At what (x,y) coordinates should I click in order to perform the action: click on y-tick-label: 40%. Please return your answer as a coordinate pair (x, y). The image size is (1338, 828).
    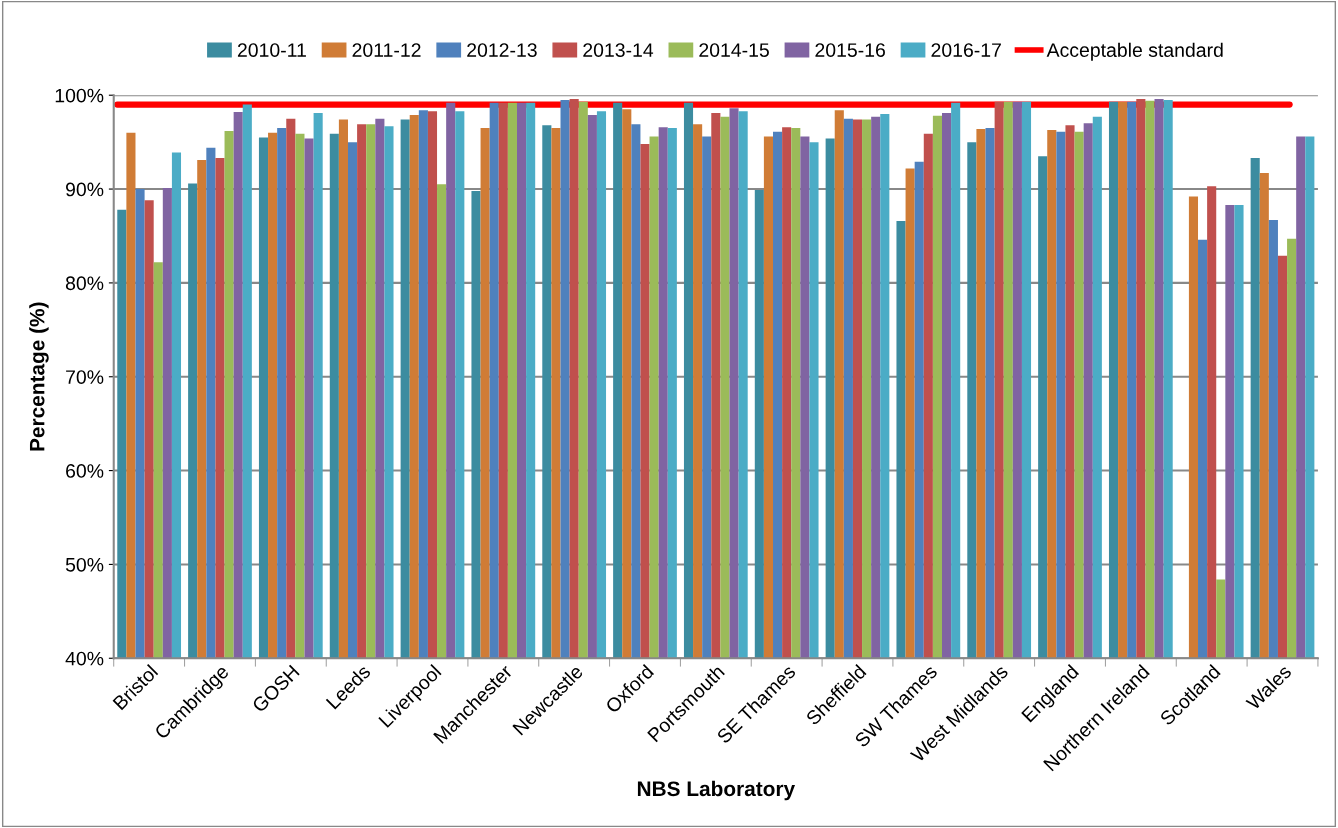
    Looking at the image, I should click on (84, 658).